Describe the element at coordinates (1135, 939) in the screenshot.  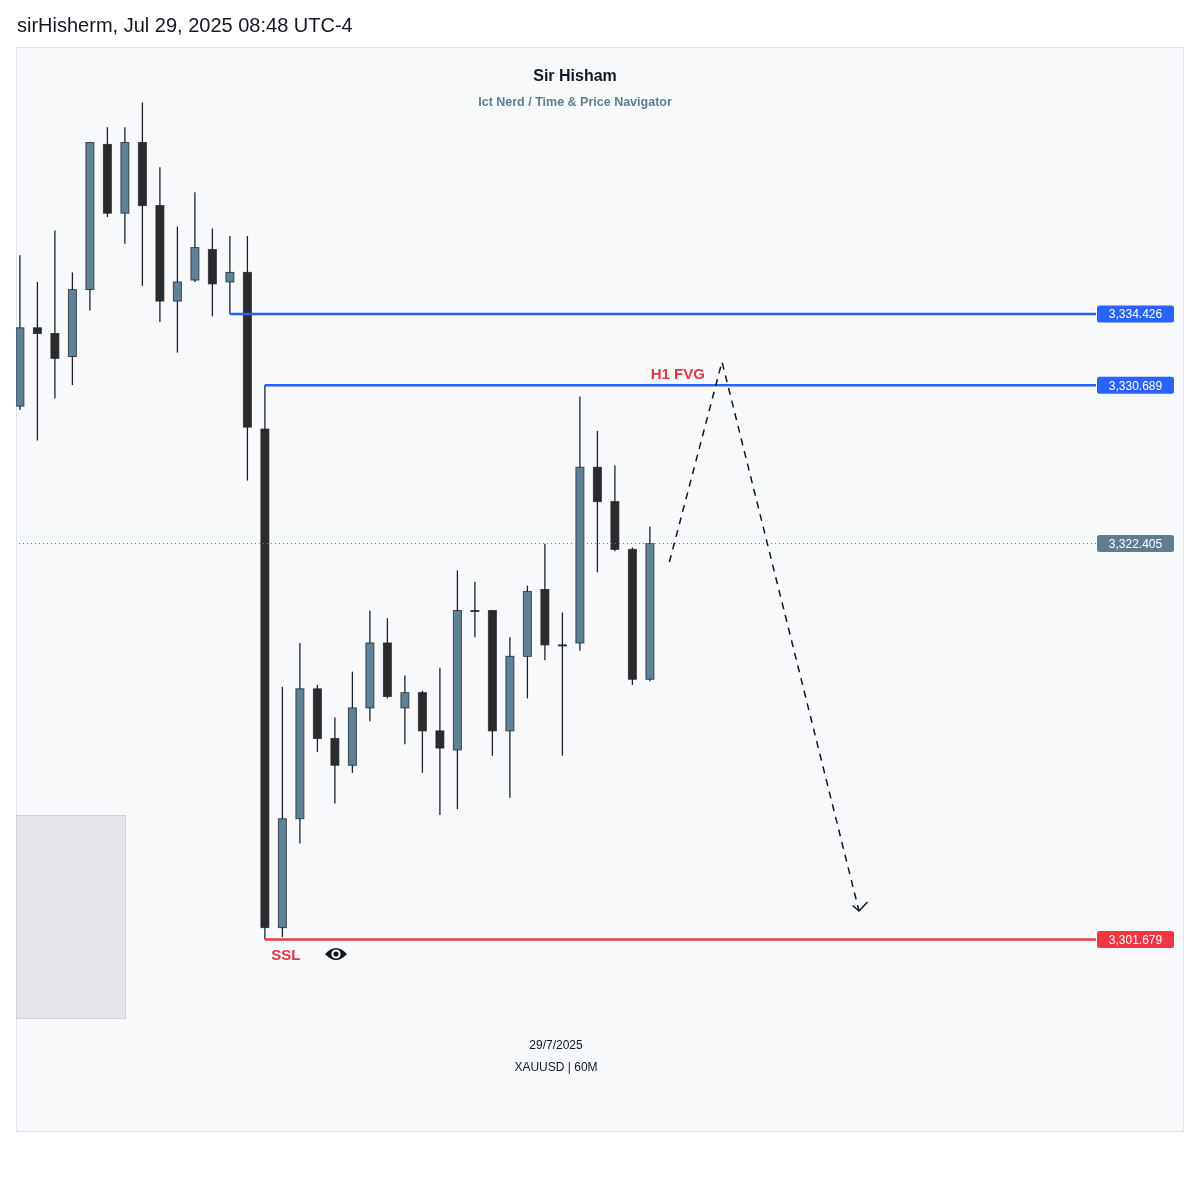
I see `ref-line-label: 3,301.679` at that location.